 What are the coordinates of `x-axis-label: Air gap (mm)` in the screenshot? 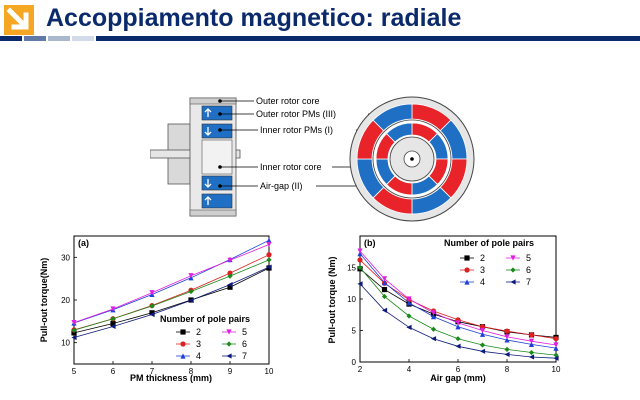 It's located at (458, 378).